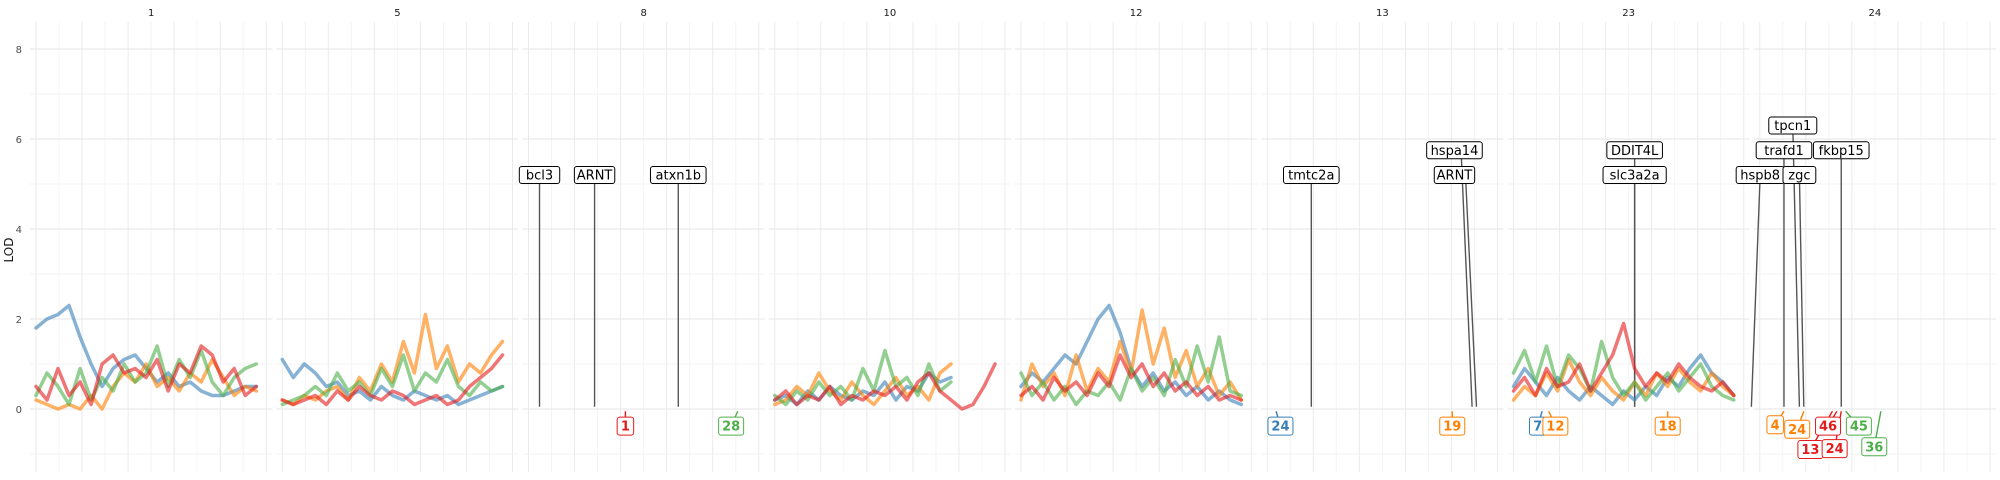 The height and width of the screenshot is (480, 2000). I want to click on peak-label: 45, so click(1858, 426).